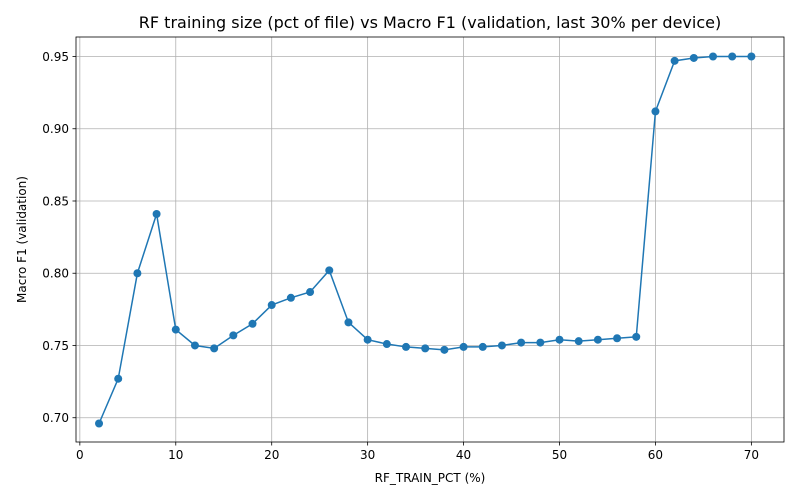 Image resolution: width=800 pixels, height=500 pixels. I want to click on y-tick-label: 0.75, so click(55, 346).